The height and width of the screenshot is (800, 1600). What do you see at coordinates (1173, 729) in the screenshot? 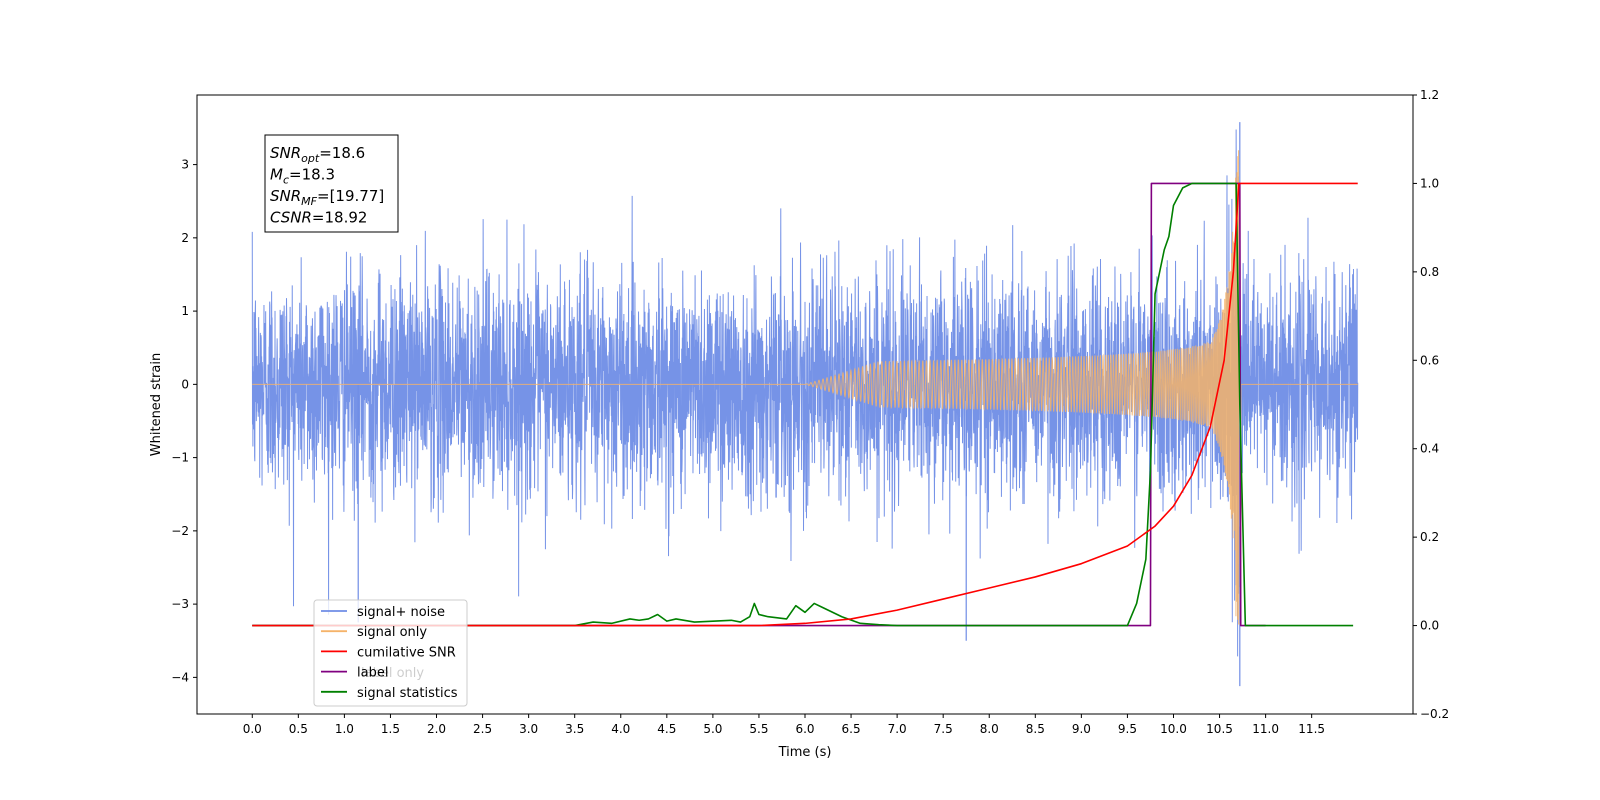
I see `x-tick-label: 10.0` at bounding box center [1173, 729].